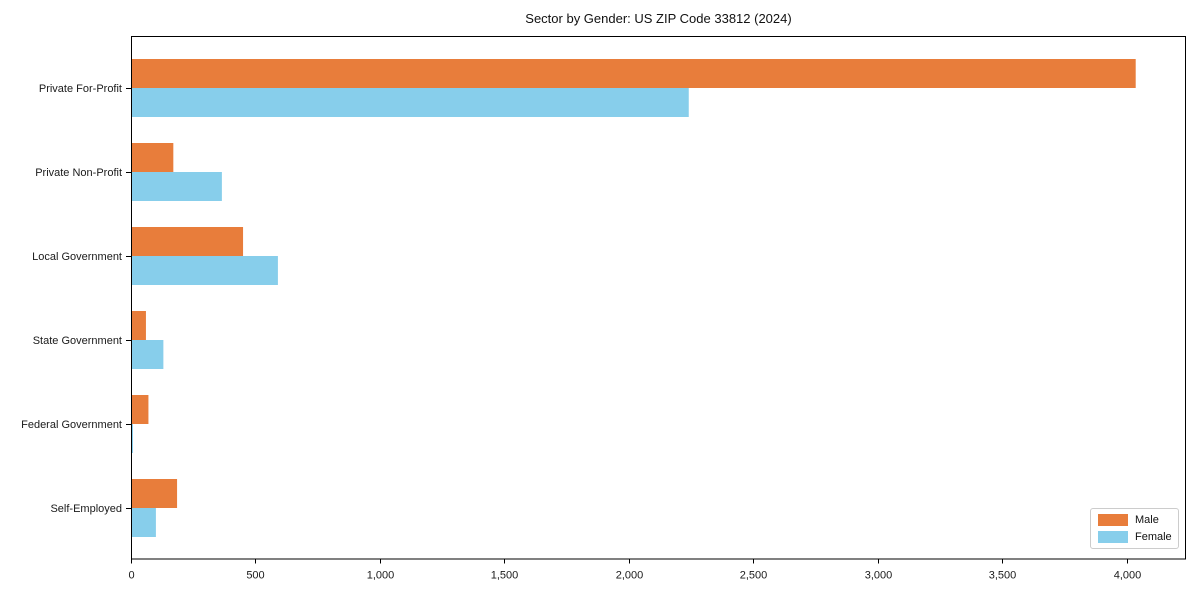 The image size is (1200, 600). Describe the element at coordinates (1003, 576) in the screenshot. I see `x-tick-label-7: 3,500` at that location.